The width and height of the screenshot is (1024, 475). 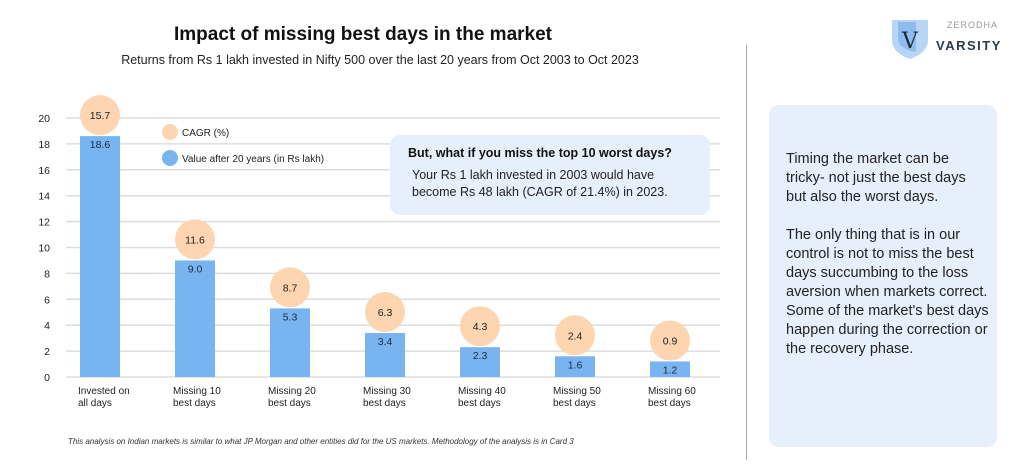 What do you see at coordinates (480, 356) in the screenshot?
I see `bar-value-label: 2.3` at bounding box center [480, 356].